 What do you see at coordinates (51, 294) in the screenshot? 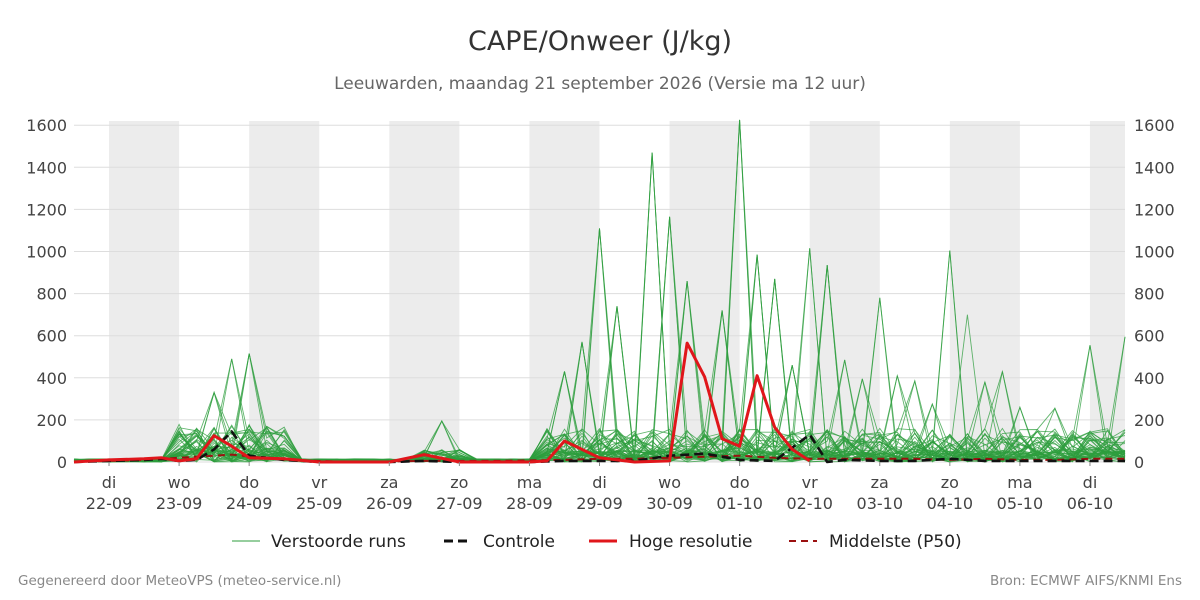
I see `y-tick-left-800: 800` at bounding box center [51, 294].